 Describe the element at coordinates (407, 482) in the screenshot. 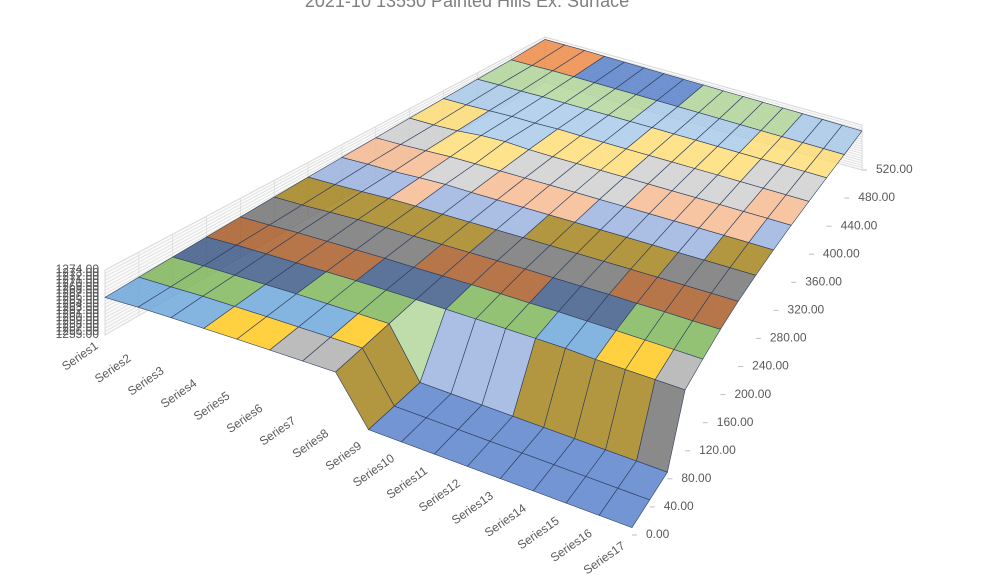

I see `series-label: Series11` at that location.